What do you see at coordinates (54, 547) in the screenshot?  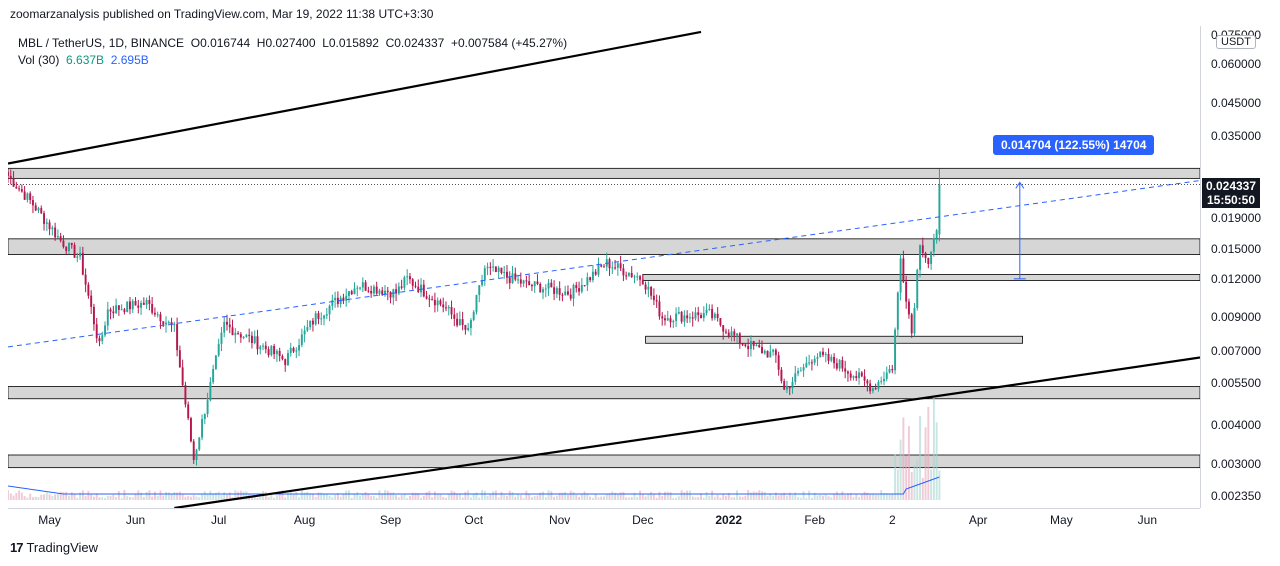 I see `footer-brand: 17 TradingView` at bounding box center [54, 547].